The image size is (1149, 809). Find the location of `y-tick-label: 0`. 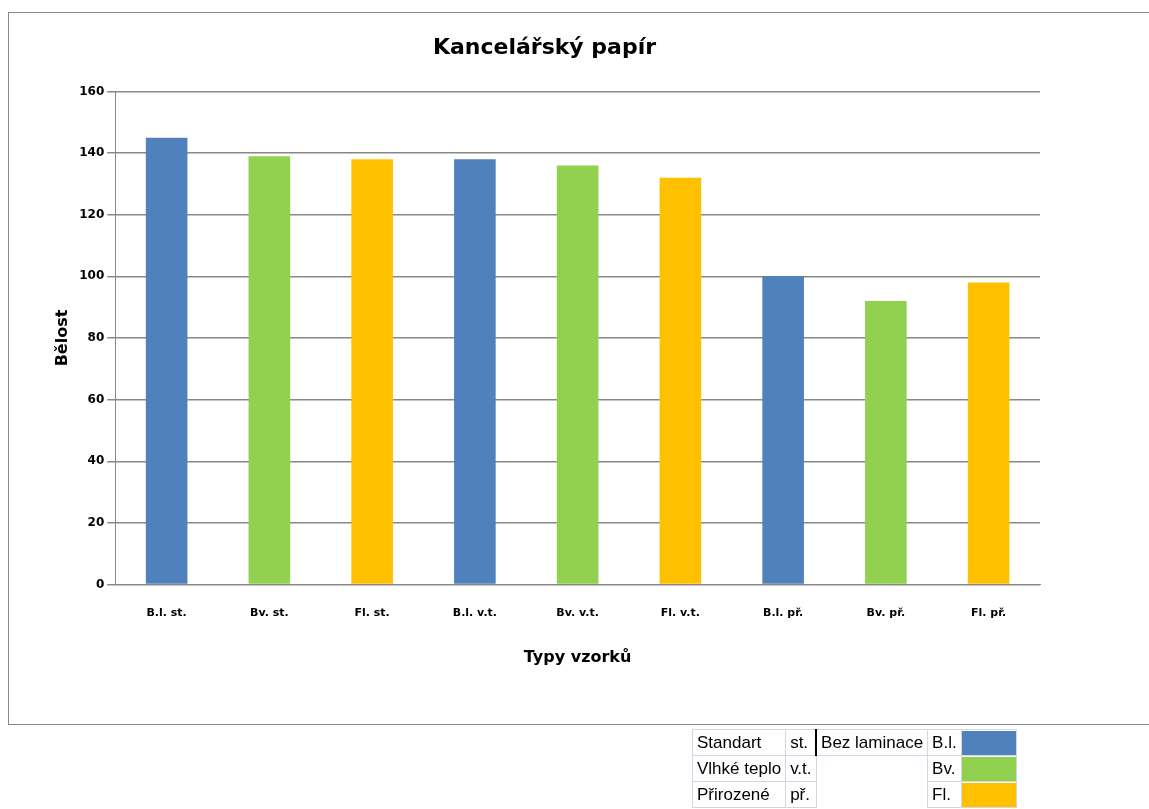

y-tick-label: 0 is located at coordinates (100, 583).